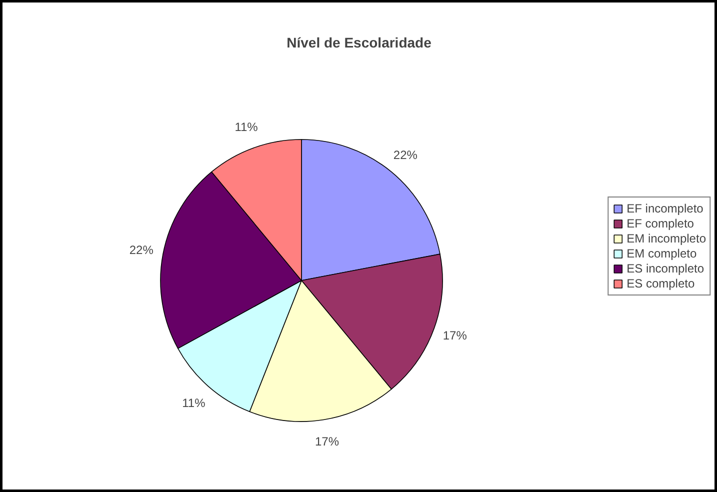 The image size is (717, 492). What do you see at coordinates (359, 42) in the screenshot?
I see `chart-title: Nível de Escolaridade` at bounding box center [359, 42].